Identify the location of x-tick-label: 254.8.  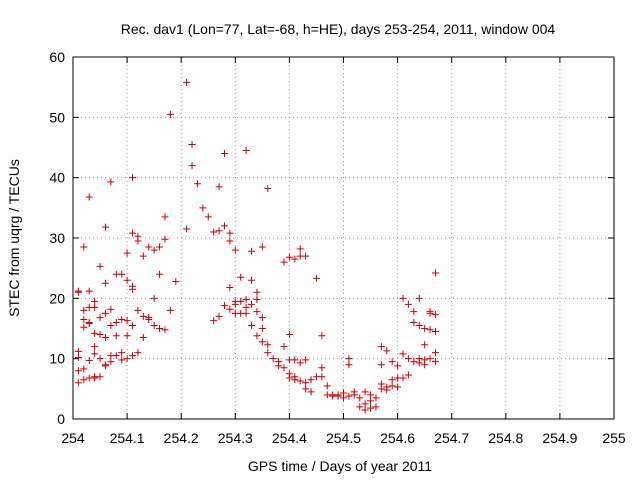
(505, 438).